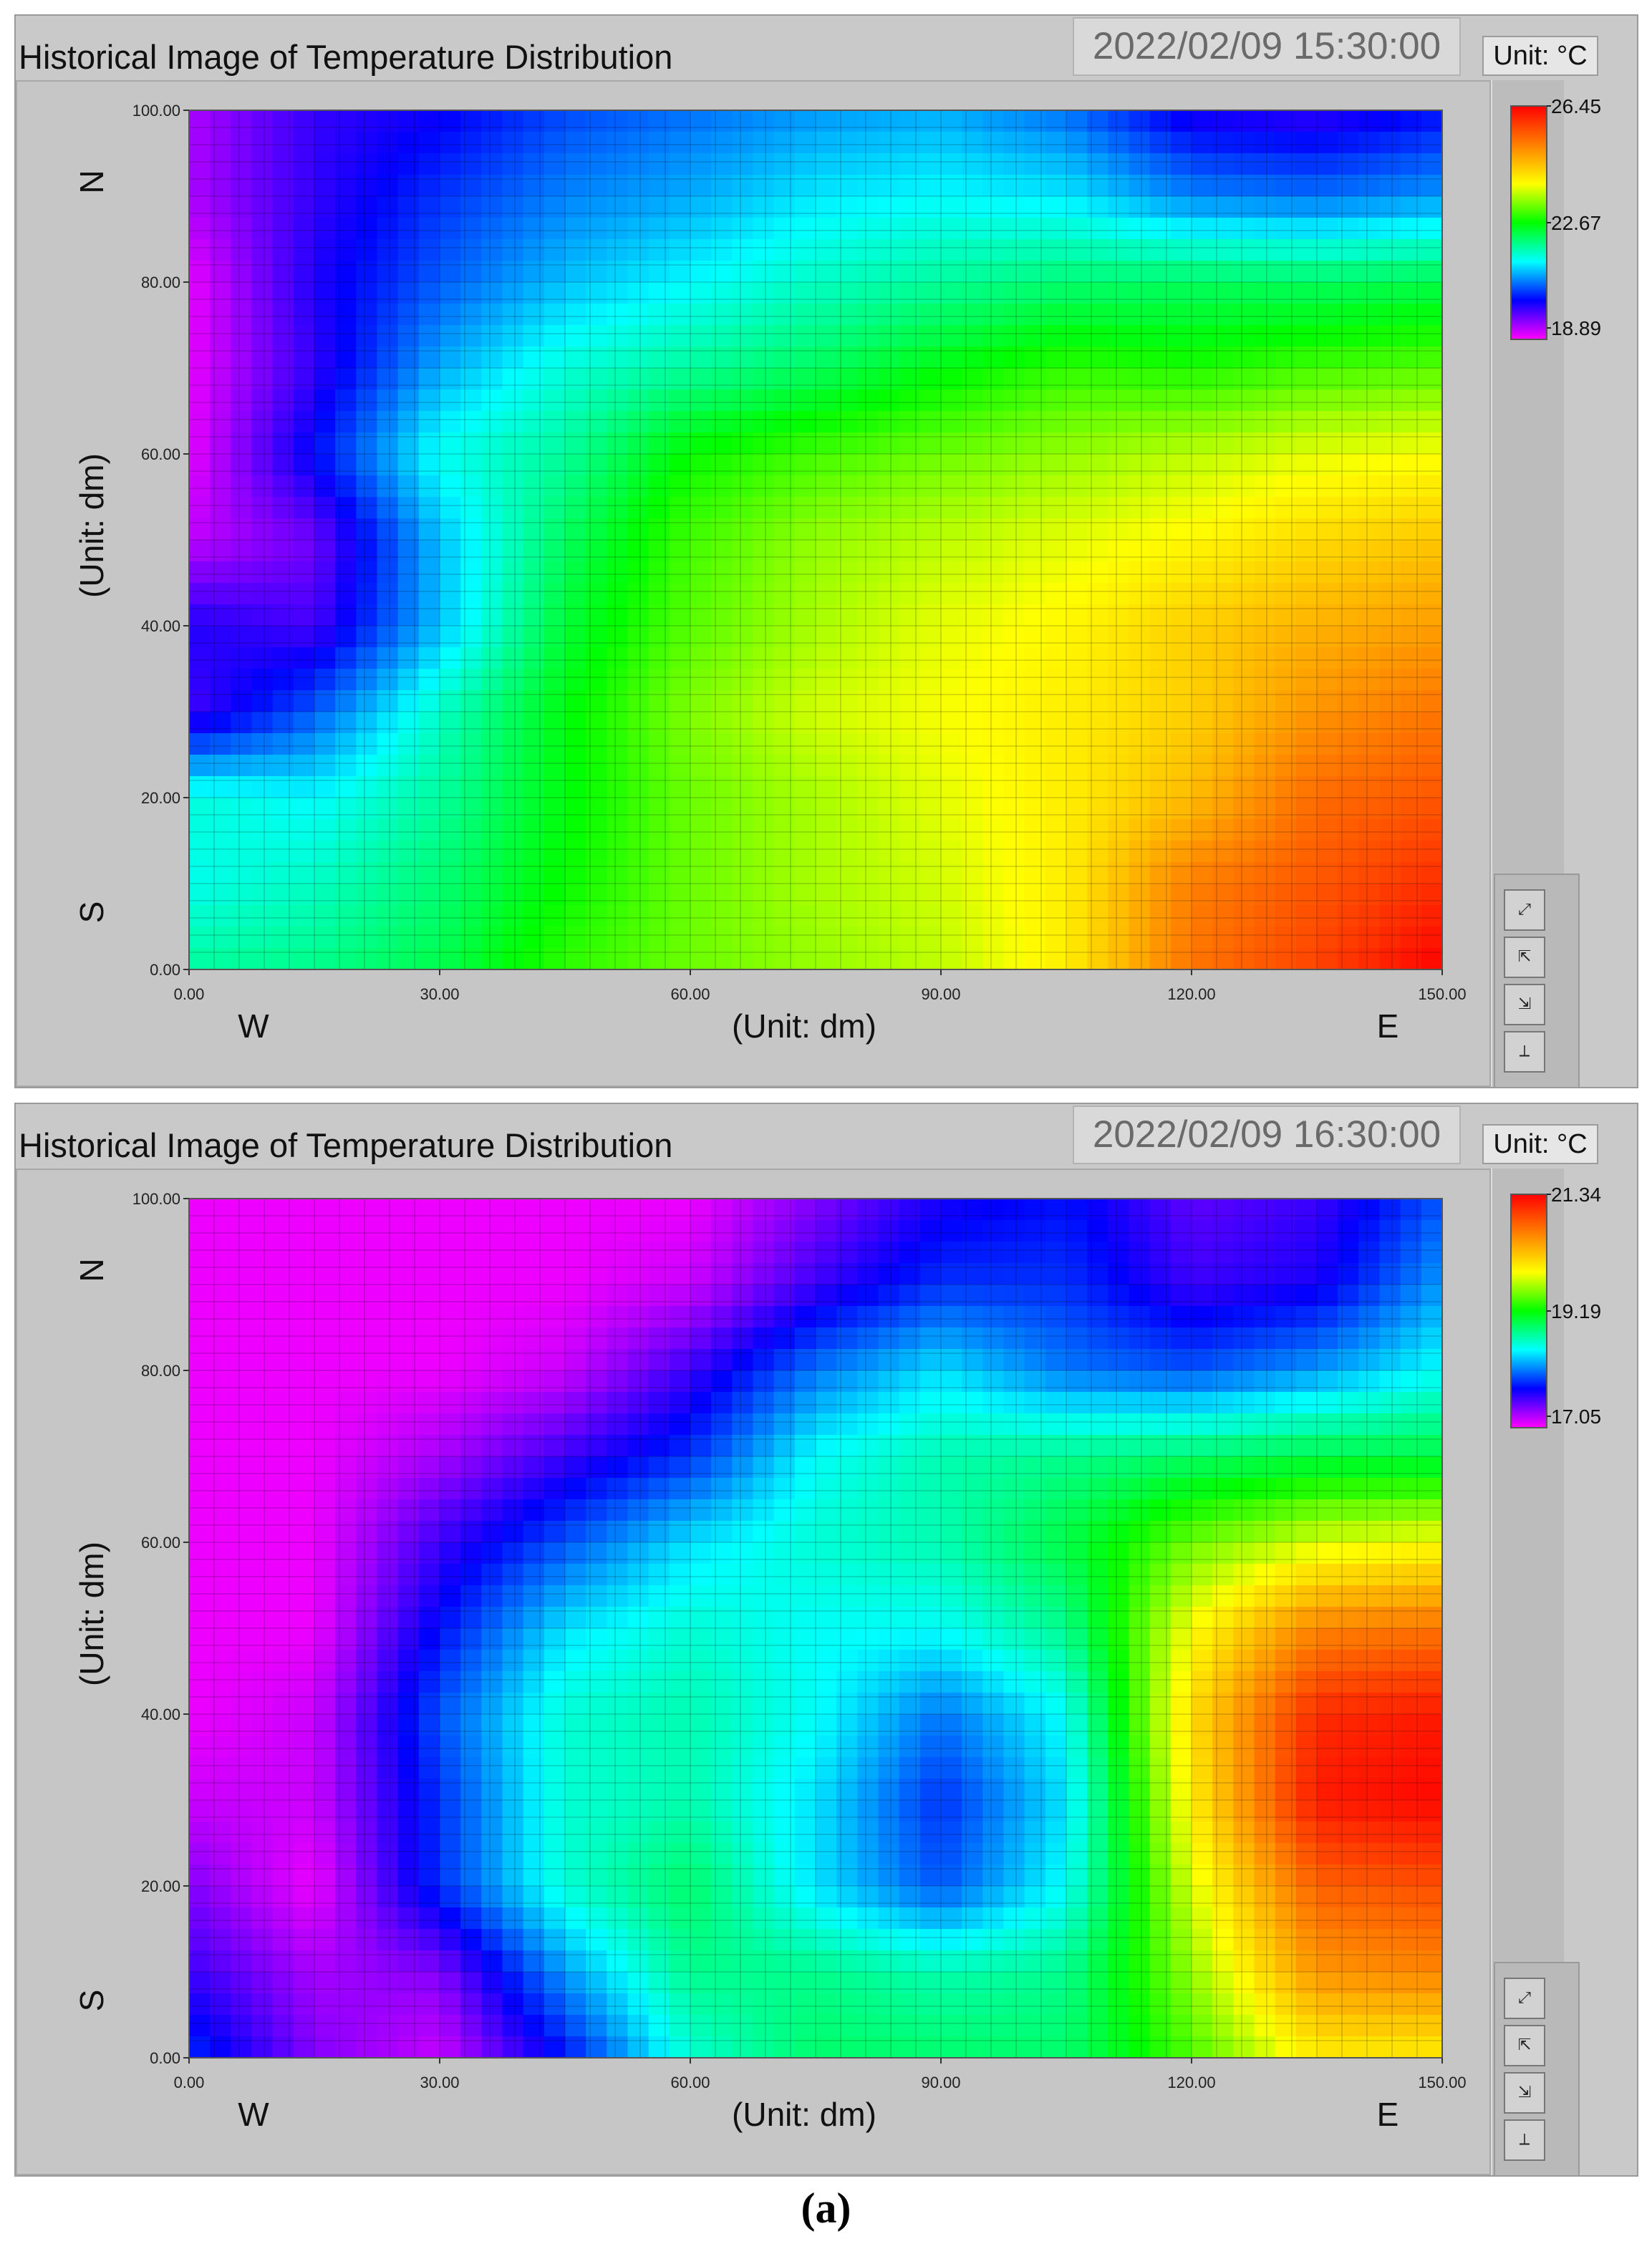  I want to click on zoom-xy-icon: ⤢, so click(1525, 910).